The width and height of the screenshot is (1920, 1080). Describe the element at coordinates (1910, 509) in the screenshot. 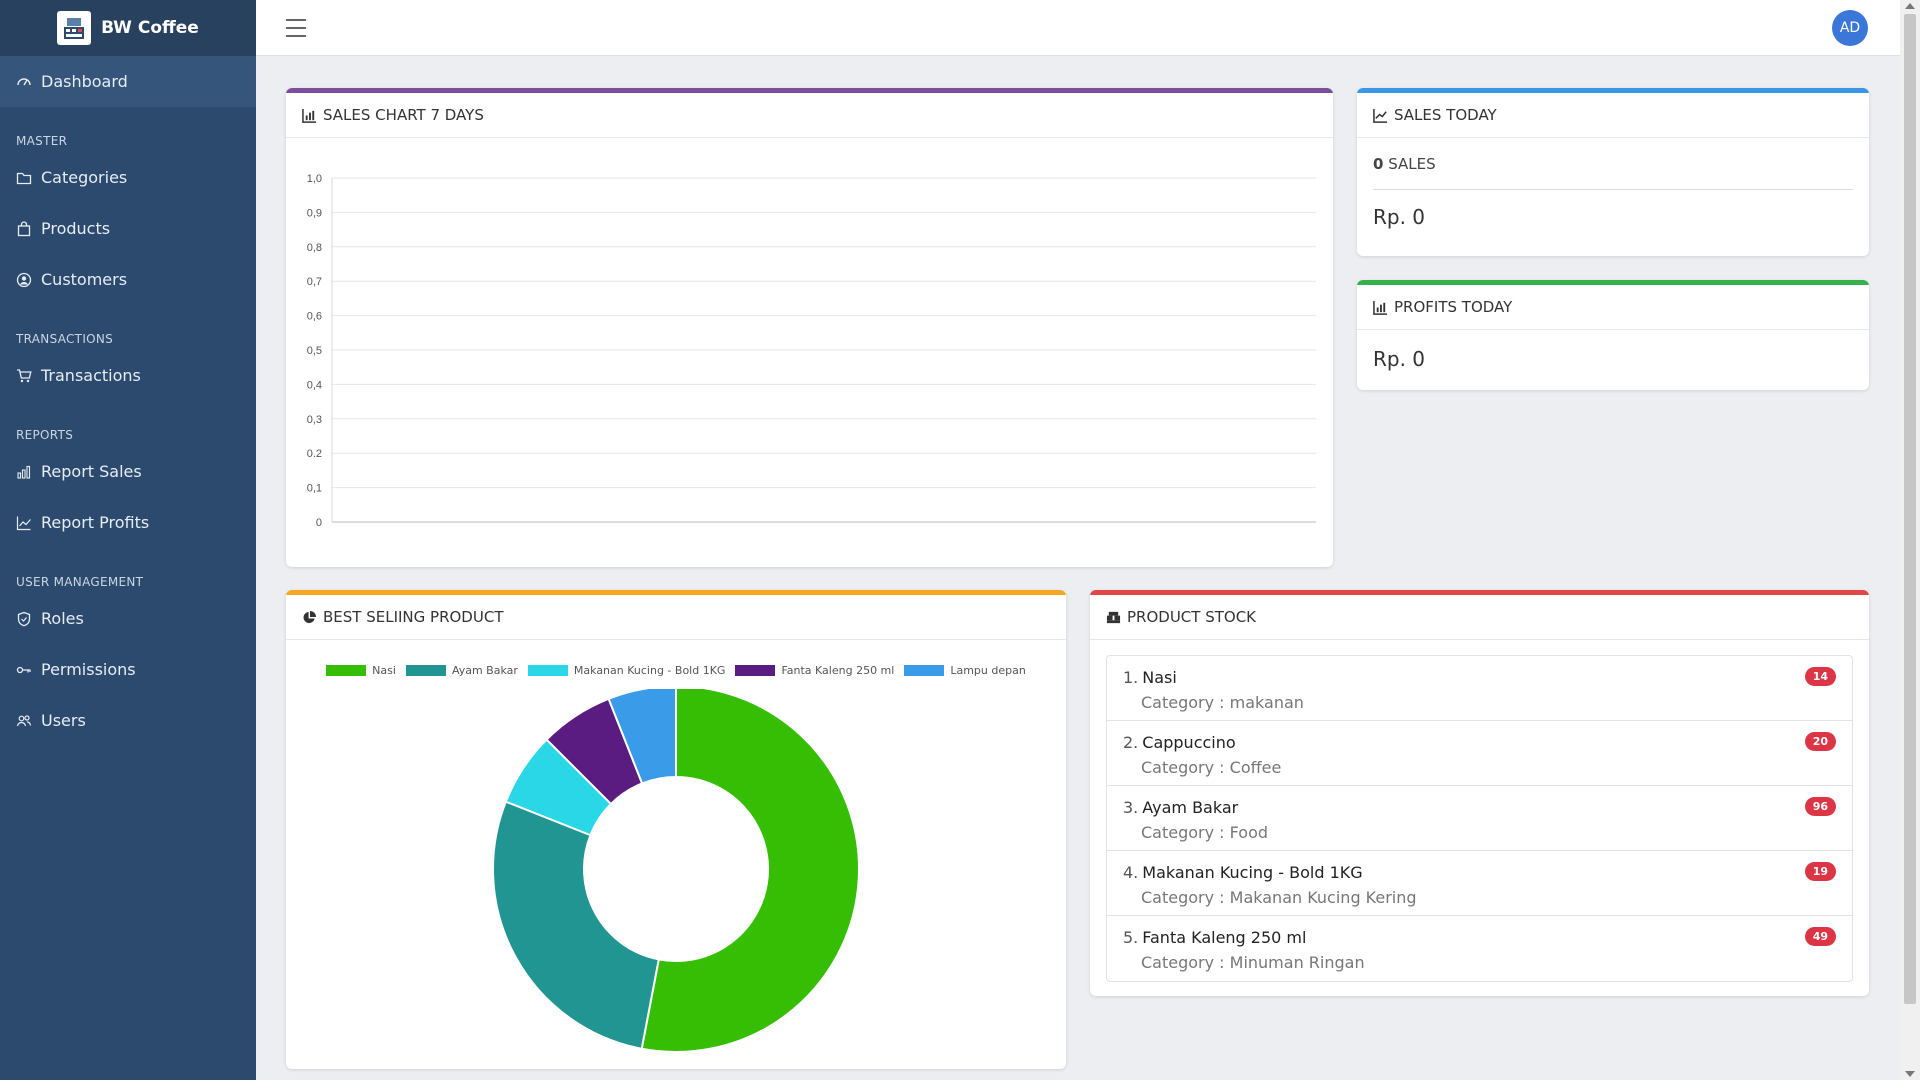

I see `scroll-thumb` at that location.